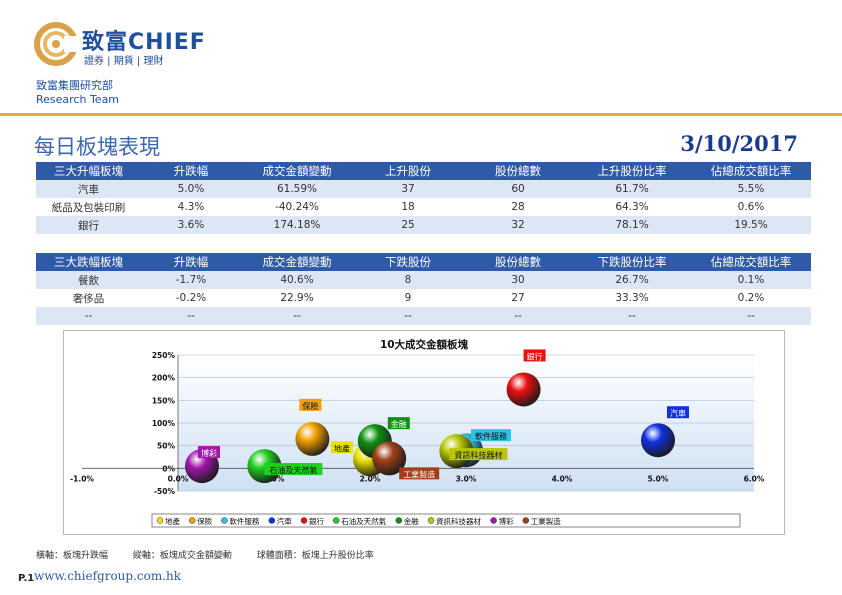 The image size is (842, 595). Describe the element at coordinates (168, 468) in the screenshot. I see `y-tick-label: 0%` at that location.